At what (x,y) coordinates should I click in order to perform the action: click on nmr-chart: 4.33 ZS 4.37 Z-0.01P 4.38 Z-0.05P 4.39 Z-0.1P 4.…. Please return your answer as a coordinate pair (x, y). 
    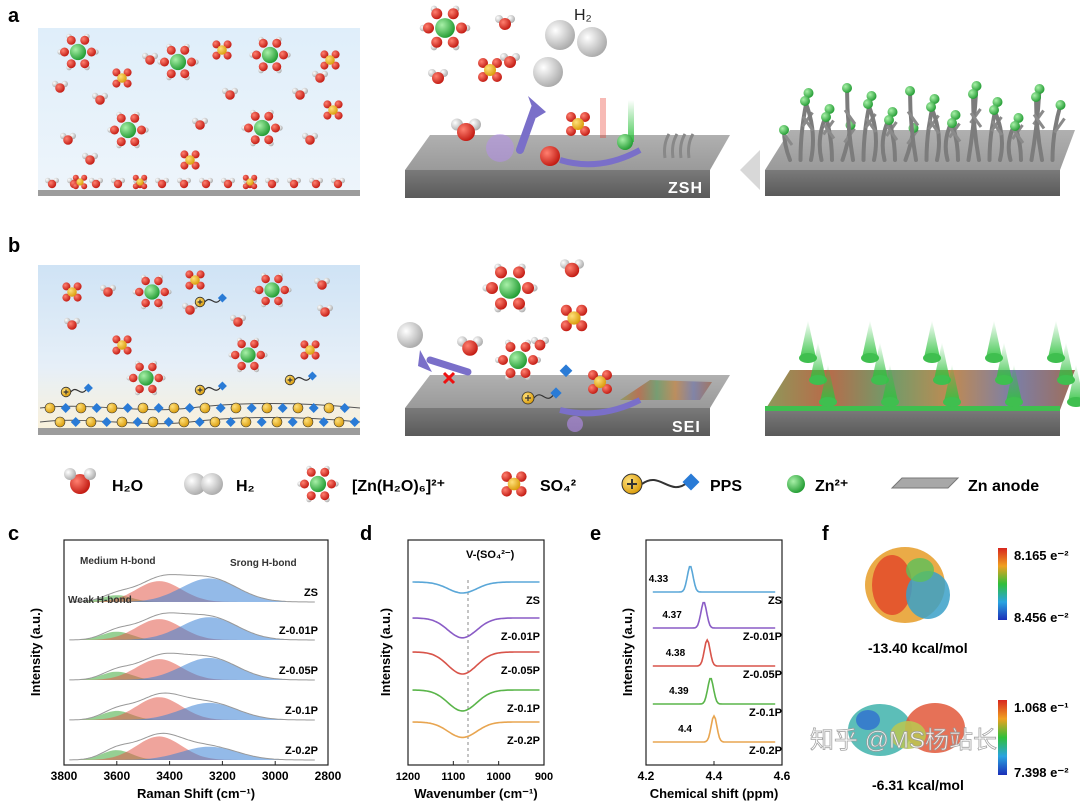
    Looking at the image, I should click on (705, 670).